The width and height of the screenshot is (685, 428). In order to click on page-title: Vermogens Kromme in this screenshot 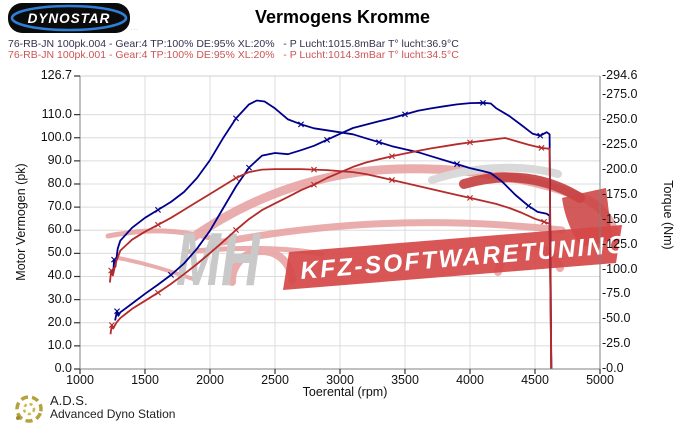, I will do `click(342, 17)`.